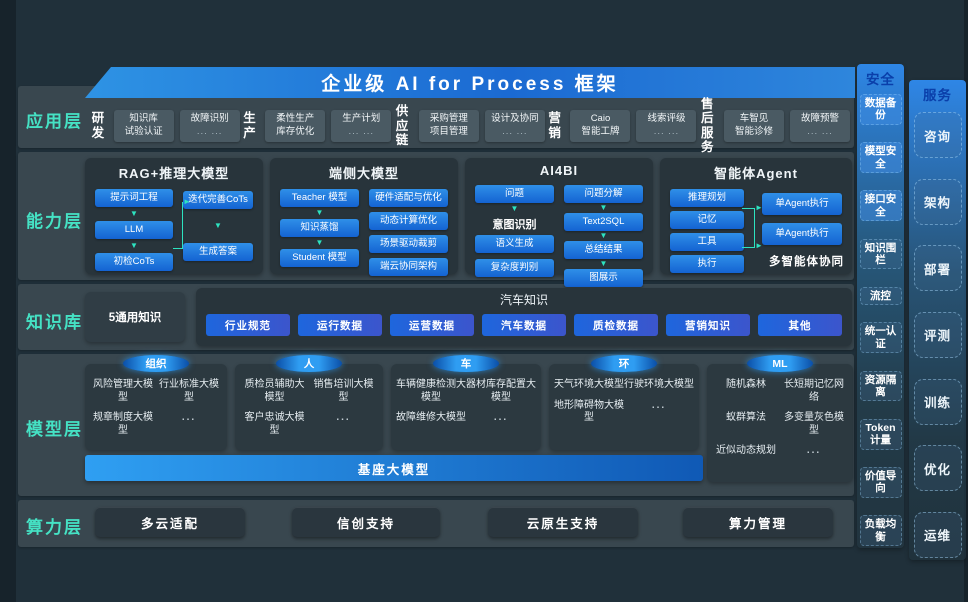 This screenshot has width=968, height=602. I want to click on security-item: 知识围栏, so click(880, 254).